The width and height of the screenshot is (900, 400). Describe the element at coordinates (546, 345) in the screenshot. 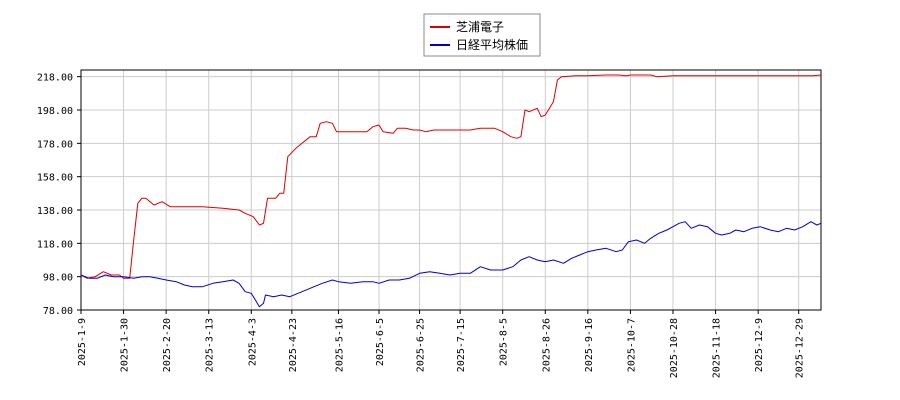

I see `x-tick-label: 2025-8-26` at that location.